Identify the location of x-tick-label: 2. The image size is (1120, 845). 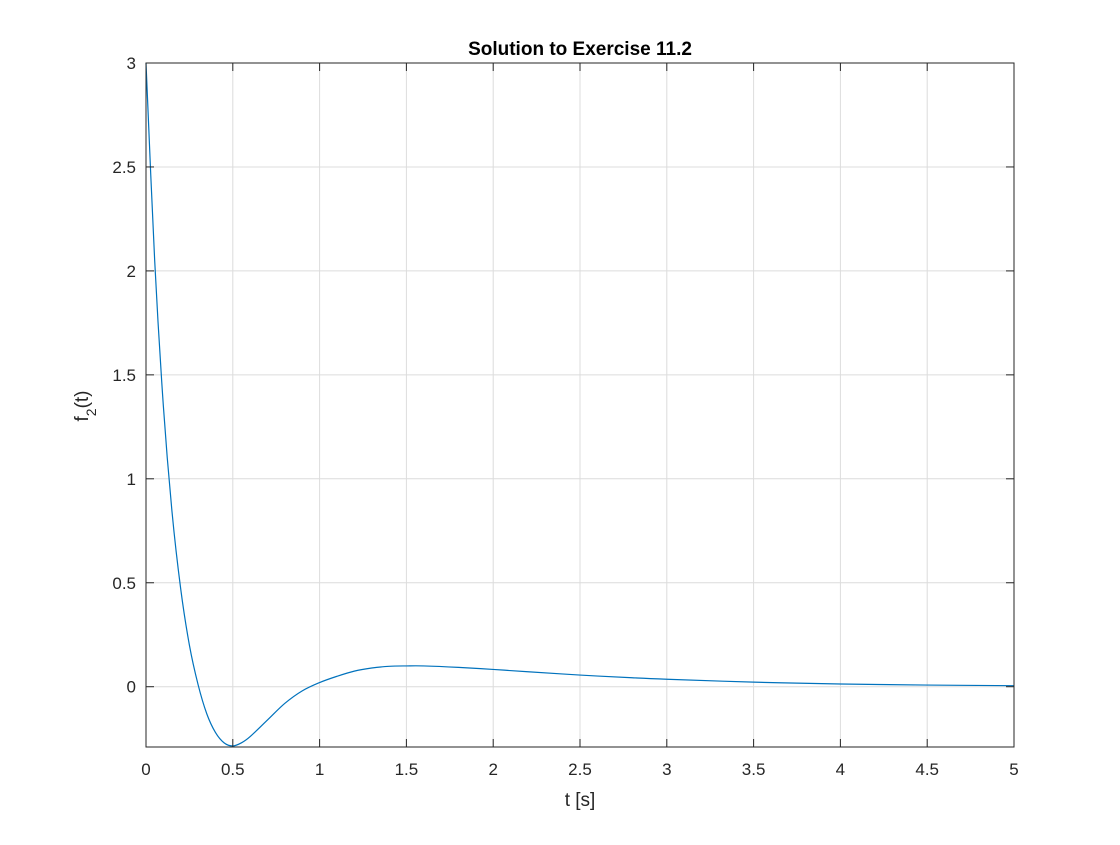
(492, 769).